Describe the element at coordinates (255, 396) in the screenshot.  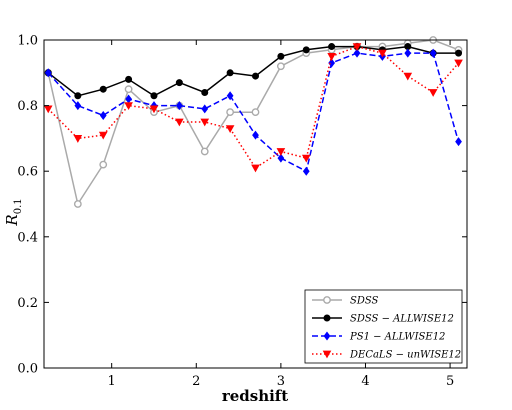
I see `x-axis-title: redshift` at that location.